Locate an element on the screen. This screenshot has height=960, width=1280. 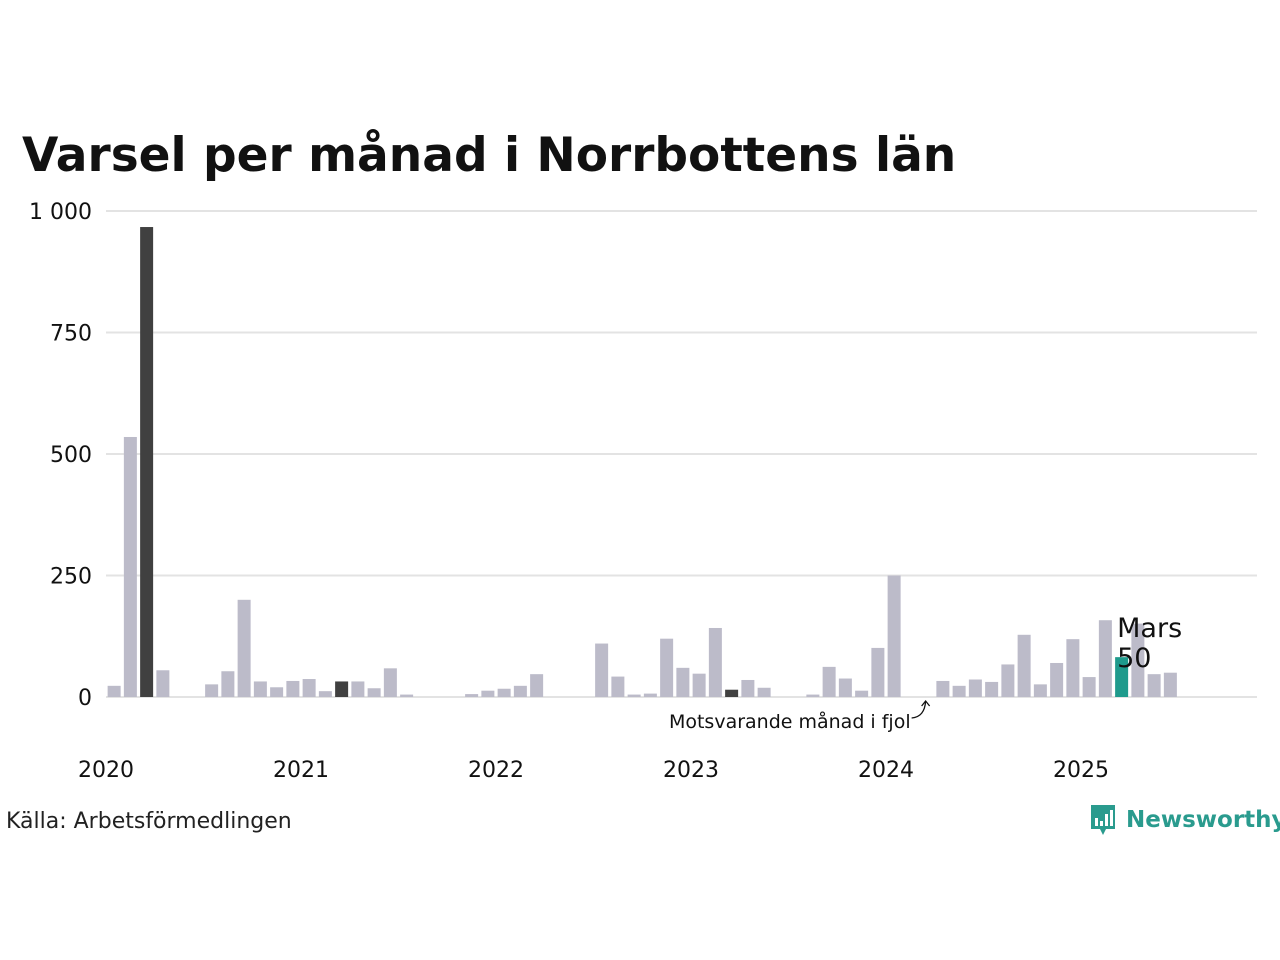
y-tick-label: 750 is located at coordinates (71, 334).